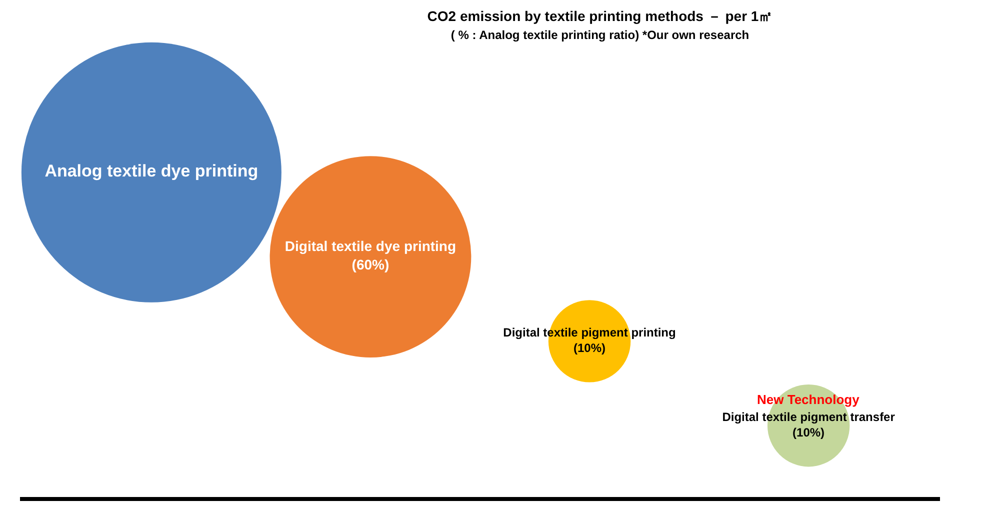  I want to click on text: New Technology, so click(808, 399).